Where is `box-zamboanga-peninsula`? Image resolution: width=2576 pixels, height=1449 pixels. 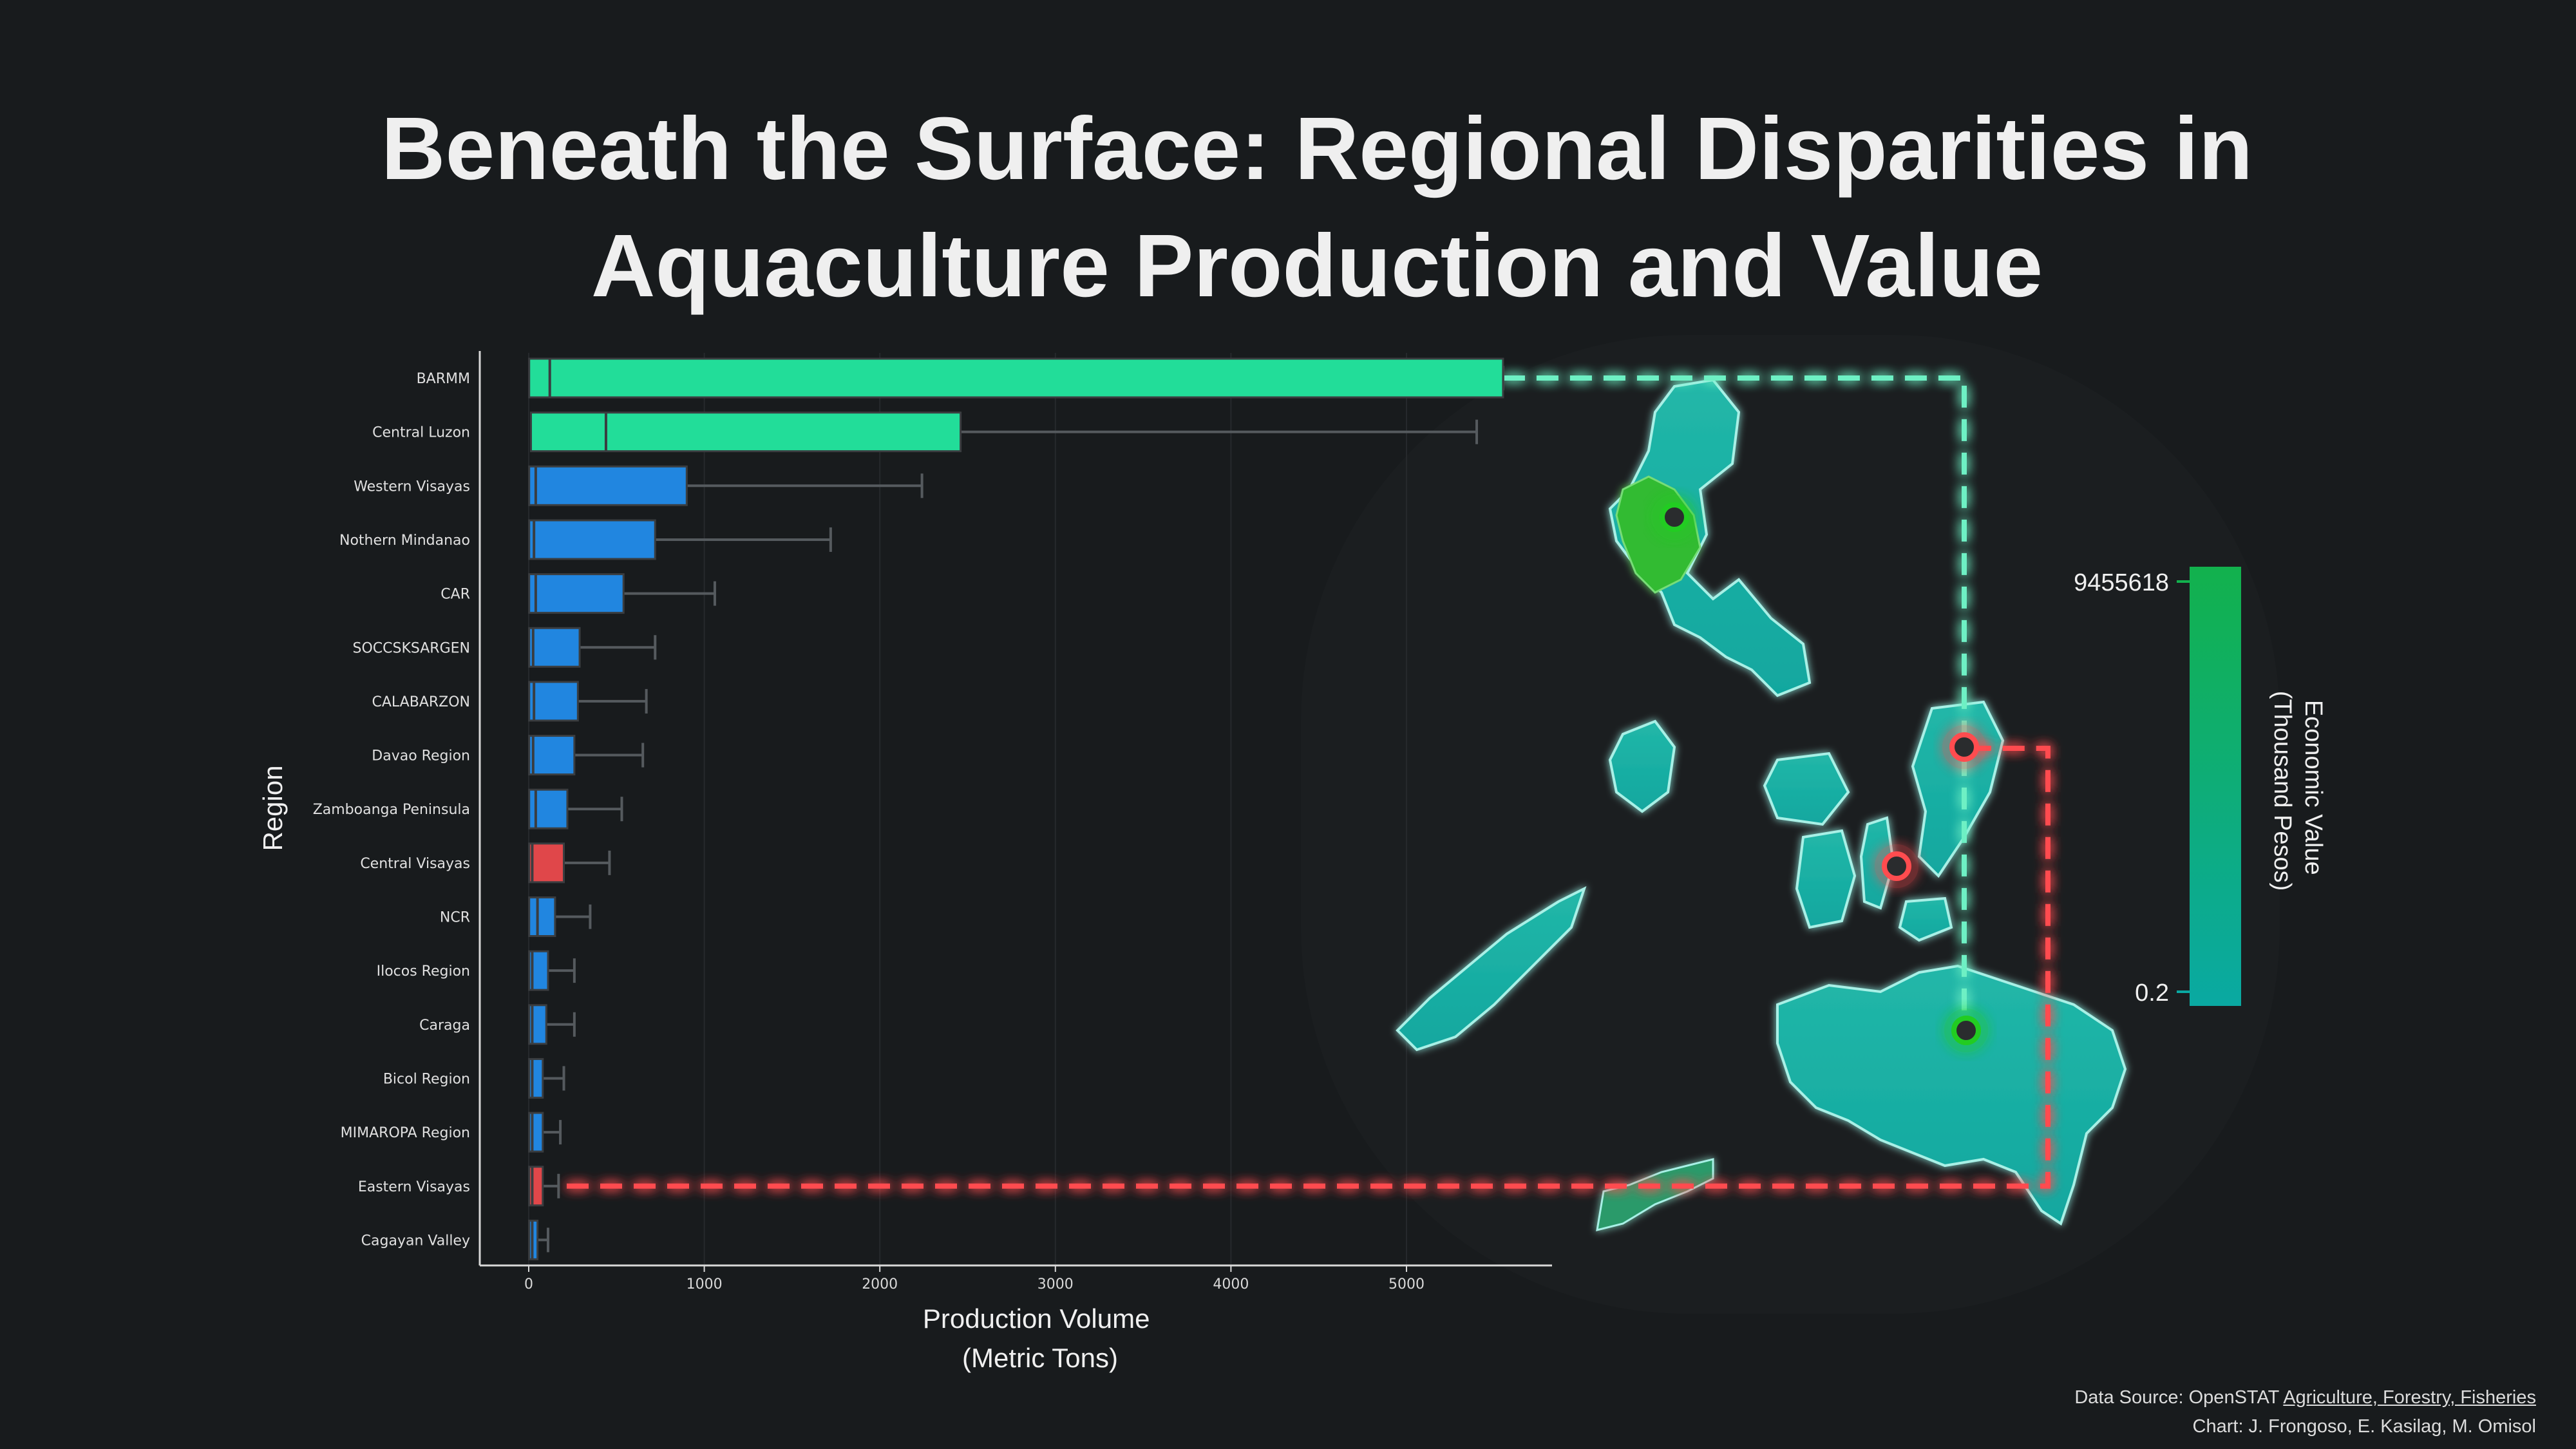 box-zamboanga-peninsula is located at coordinates (575, 809).